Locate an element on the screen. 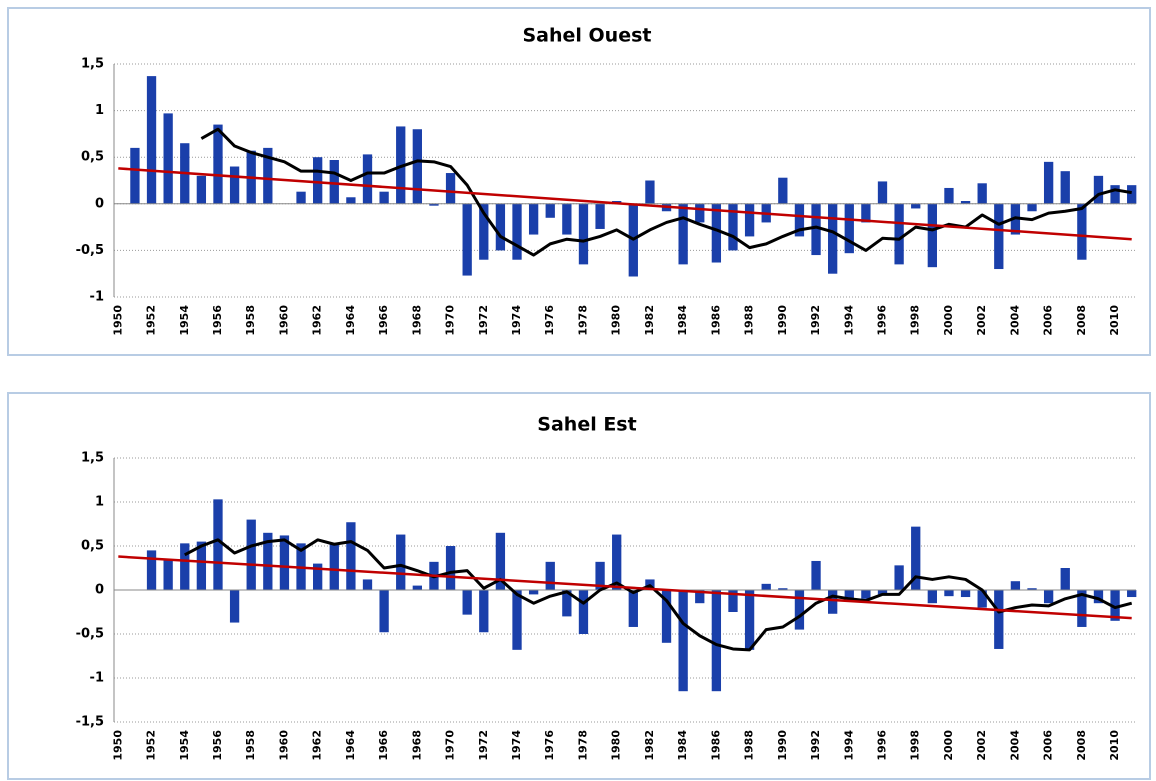  x-tick-label: 1966 is located at coordinates (383, 320).